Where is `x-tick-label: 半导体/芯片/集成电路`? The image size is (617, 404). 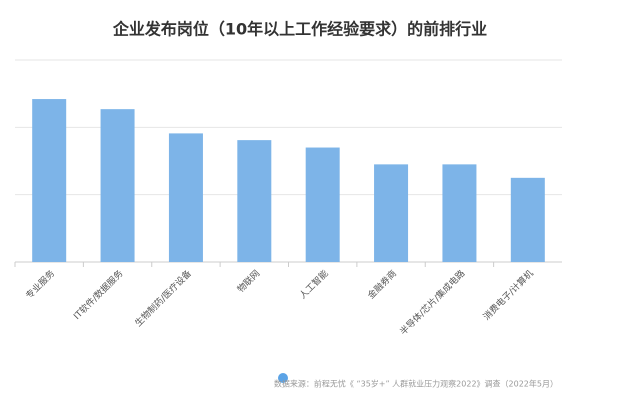 x-tick-label: 半导体/芯片/集成电路 is located at coordinates (432, 302).